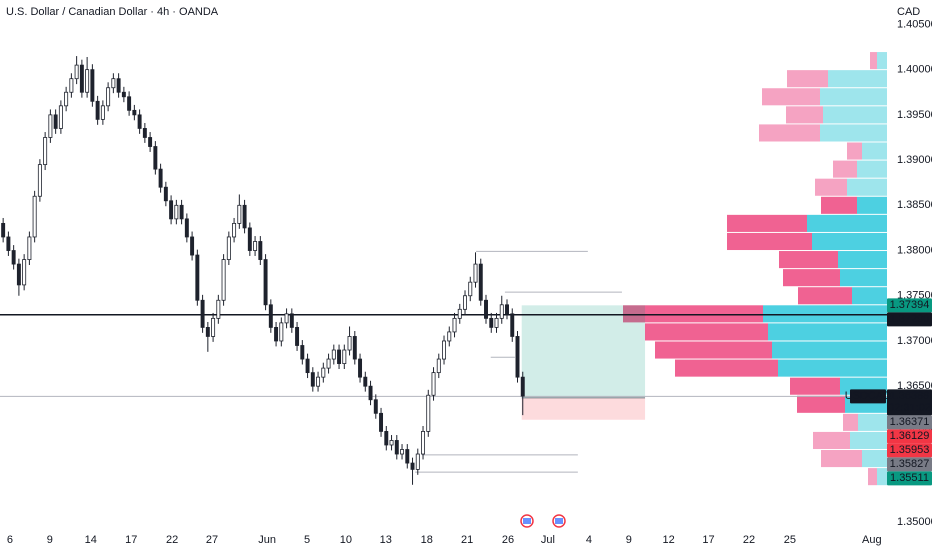 Image resolution: width=932 pixels, height=550 pixels. Describe the element at coordinates (914, 205) in the screenshot. I see `y-tick-label: 1.38500` at that location.